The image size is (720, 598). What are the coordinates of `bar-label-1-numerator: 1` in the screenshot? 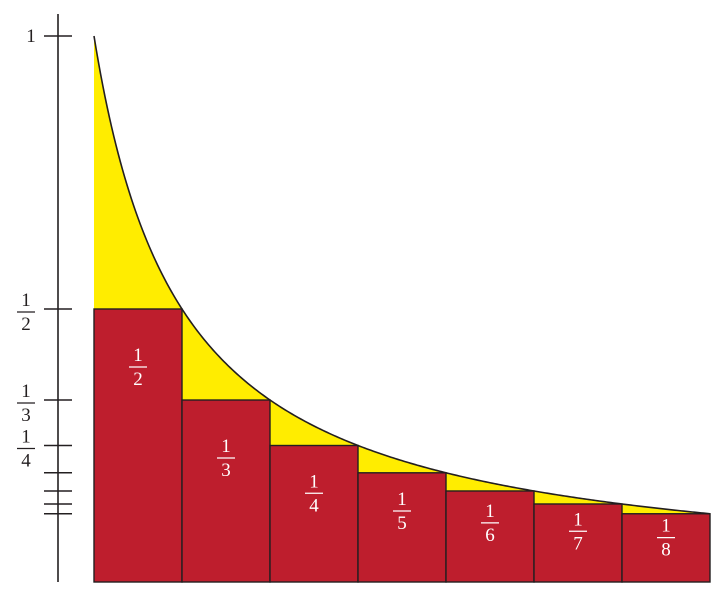 It's located at (138, 355).